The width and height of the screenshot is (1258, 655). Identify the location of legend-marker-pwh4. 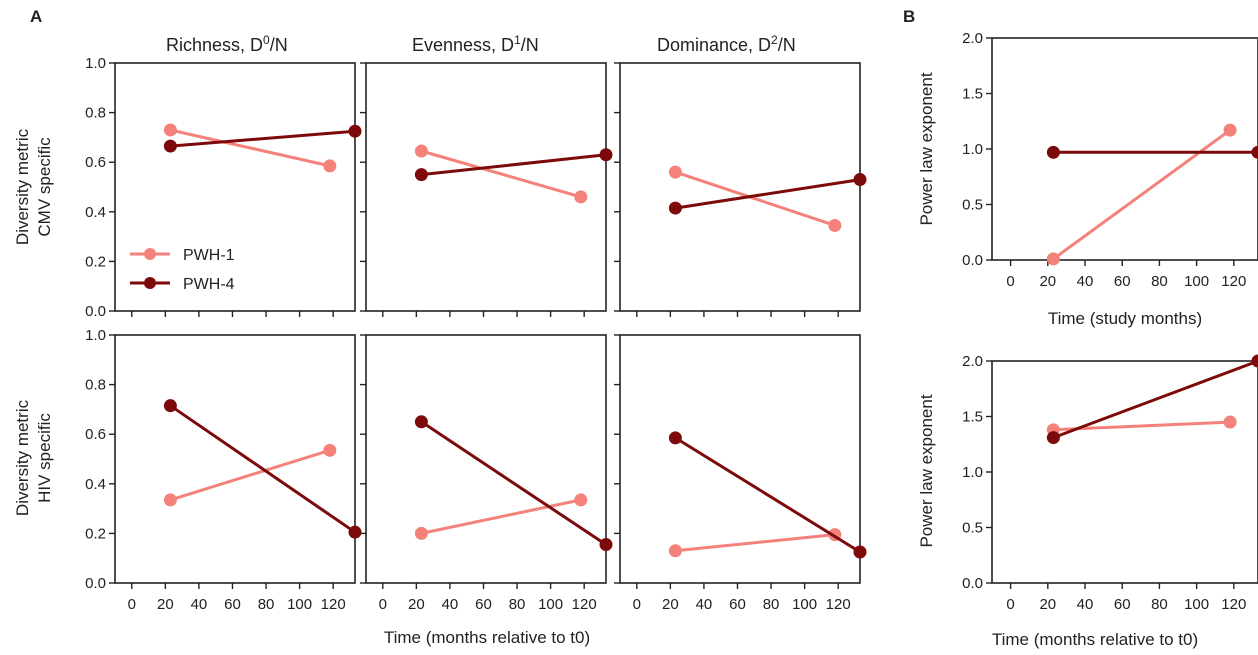
(150, 283).